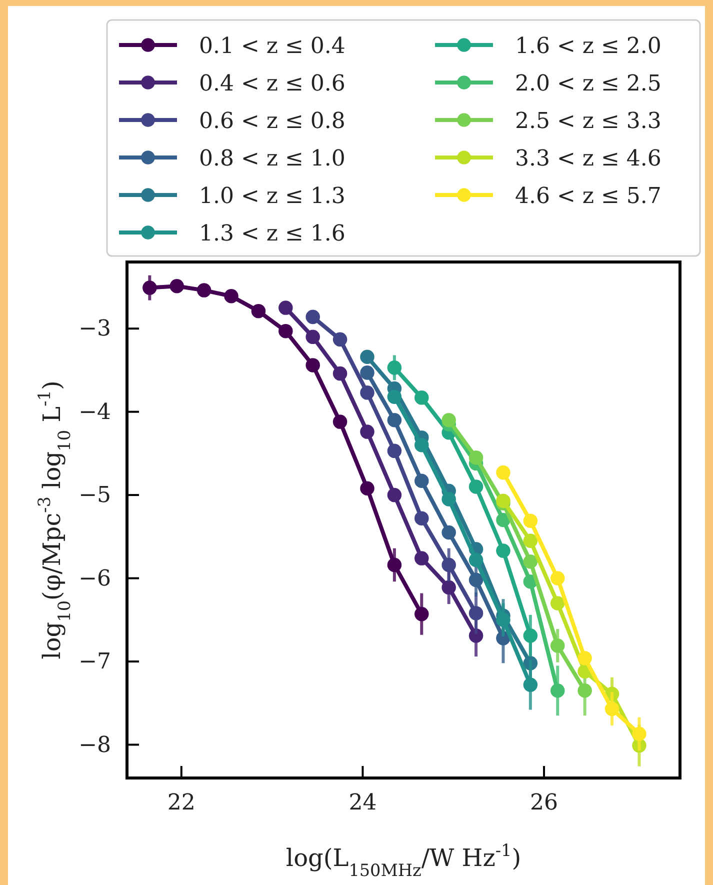 The height and width of the screenshot is (885, 713). What do you see at coordinates (588, 84) in the screenshot?
I see `legend-label: 2.0 < z ≤ 2.5` at bounding box center [588, 84].